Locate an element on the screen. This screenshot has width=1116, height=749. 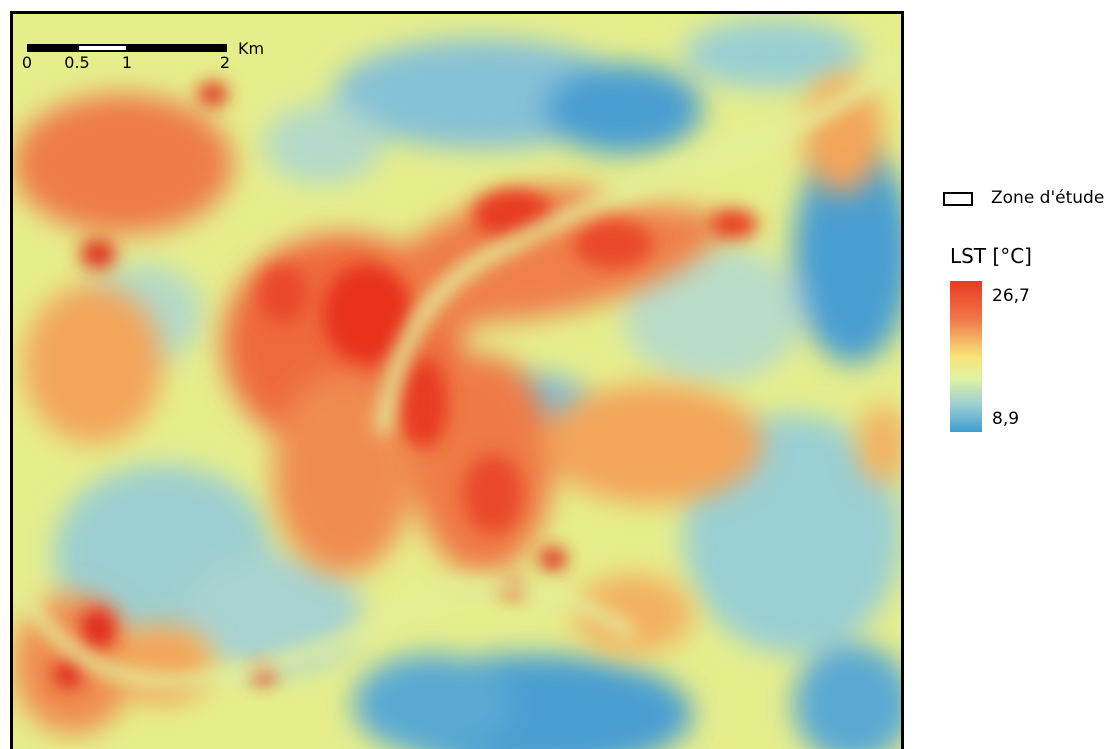
scale-tick-label: 0 is located at coordinates (27, 62).